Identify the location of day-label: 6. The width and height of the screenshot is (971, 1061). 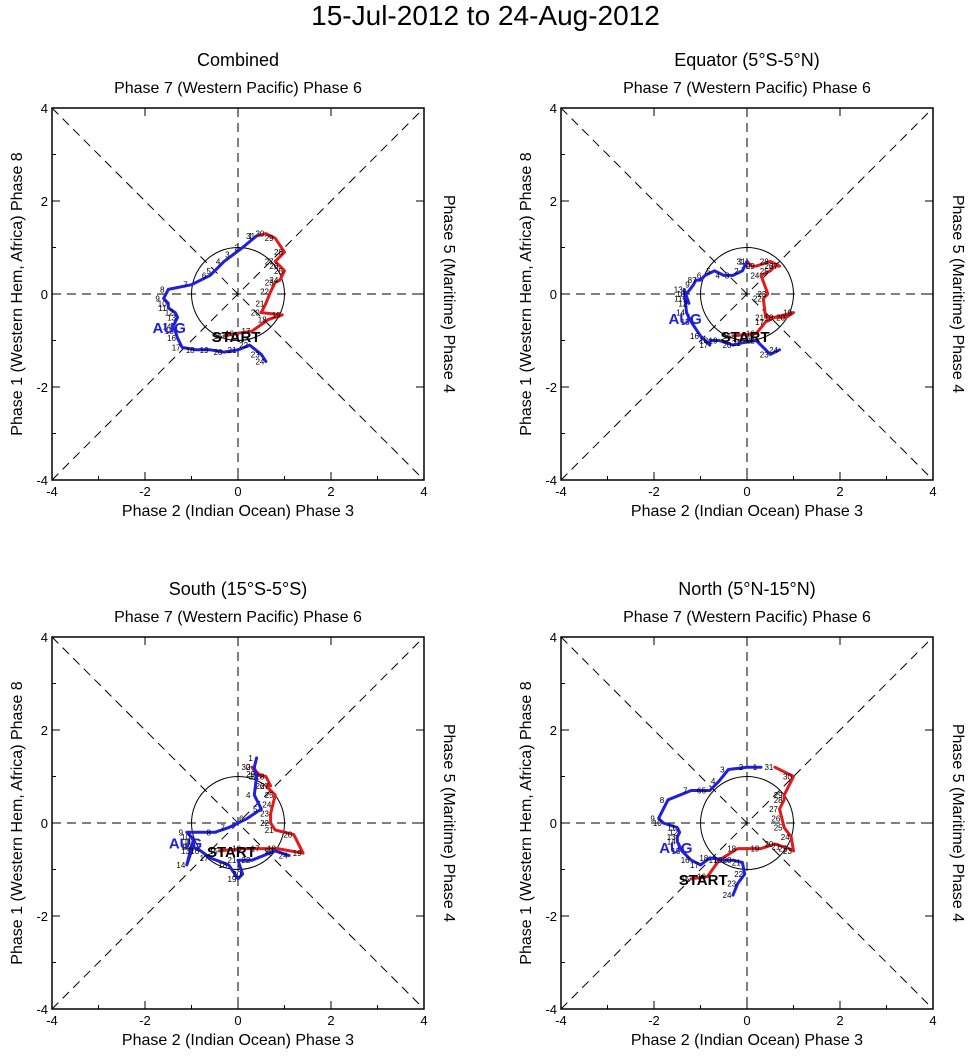
(241, 818).